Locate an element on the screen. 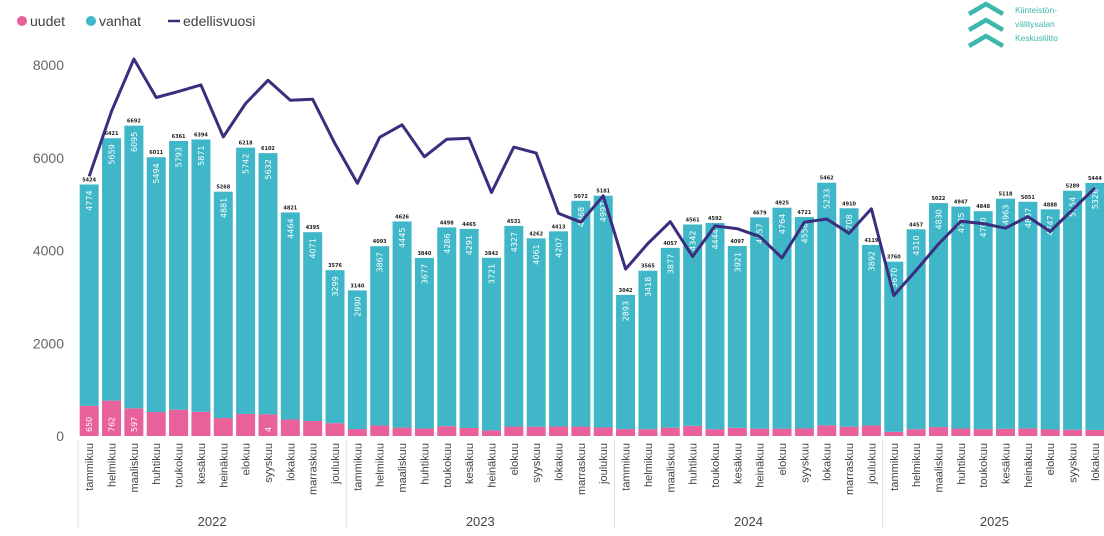  x-tick-label: lokakuu is located at coordinates (1096, 462).